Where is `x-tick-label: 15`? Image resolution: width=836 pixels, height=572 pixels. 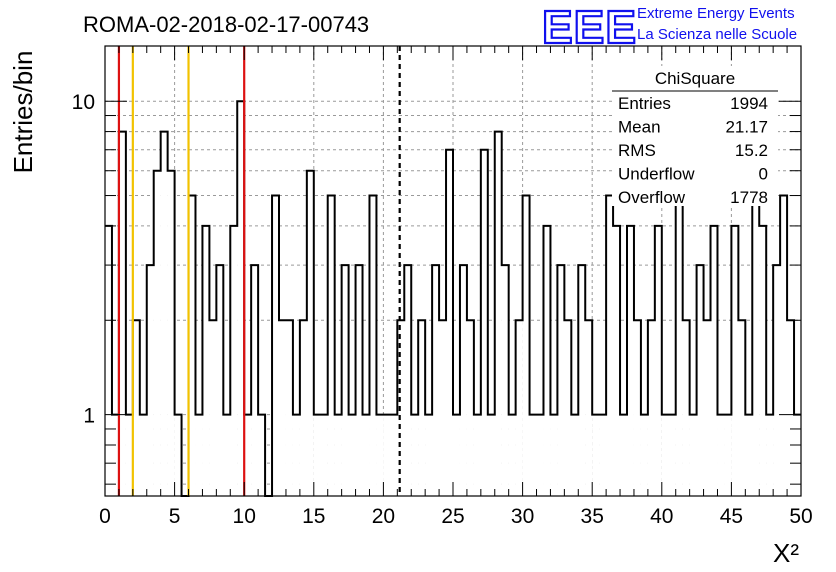
x-tick-label: 15 is located at coordinates (313, 516).